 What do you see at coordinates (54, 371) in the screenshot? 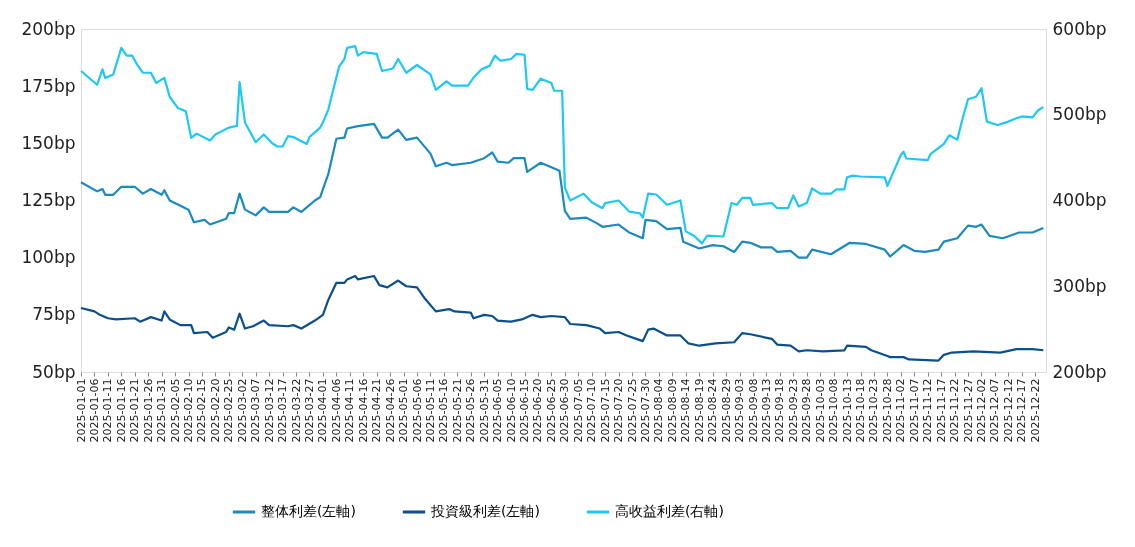
I see `y-tick-label: 50bp` at bounding box center [54, 371].